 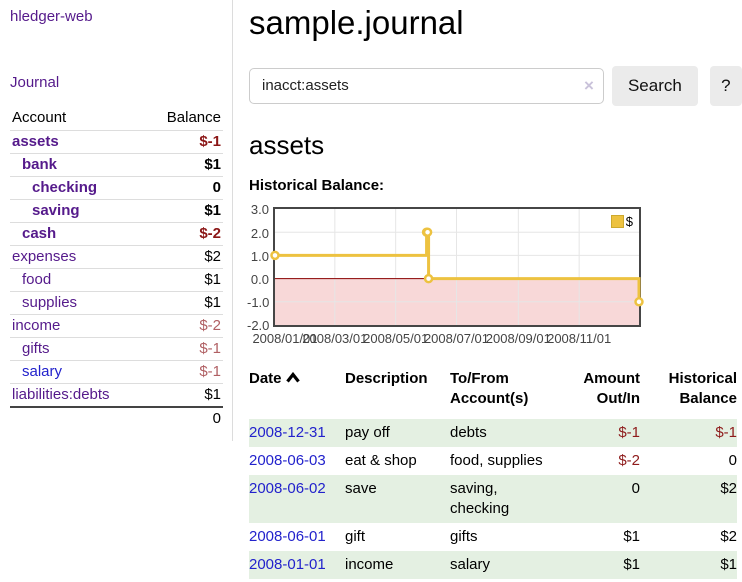 What do you see at coordinates (259, 233) in the screenshot?
I see `y-axis-tick-label: 2.0` at bounding box center [259, 233].